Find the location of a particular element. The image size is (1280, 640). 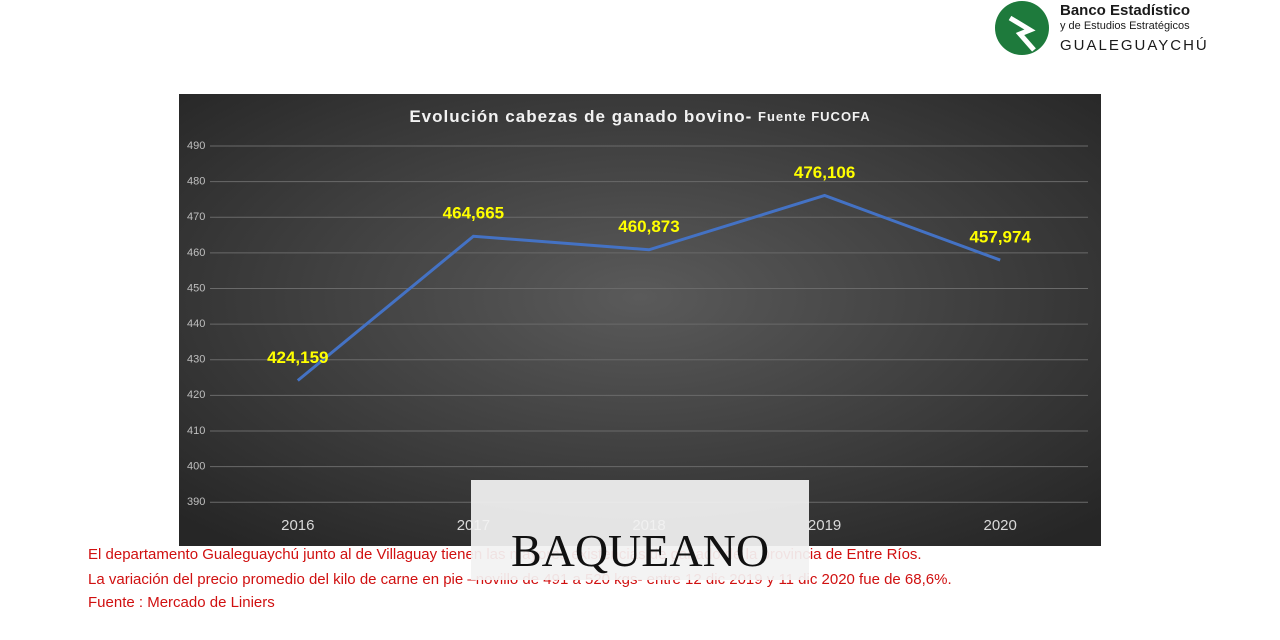

y-tick-label: 420 is located at coordinates (196, 395).